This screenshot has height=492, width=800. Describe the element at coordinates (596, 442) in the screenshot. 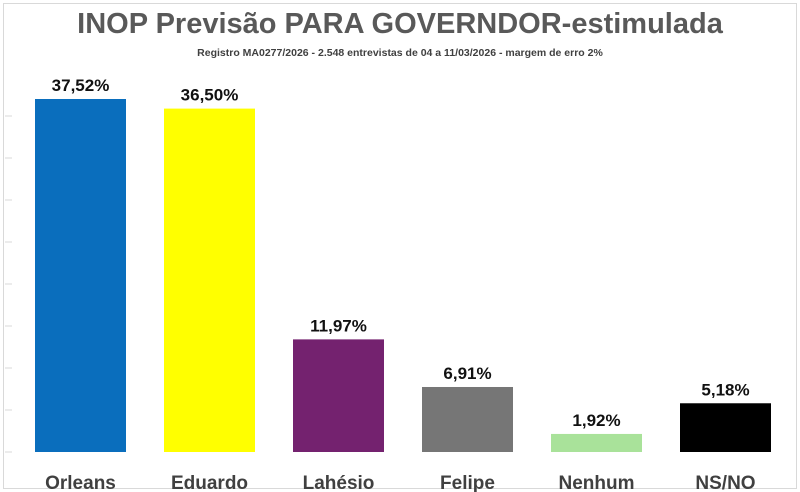

I see `bar-nenhum` at that location.